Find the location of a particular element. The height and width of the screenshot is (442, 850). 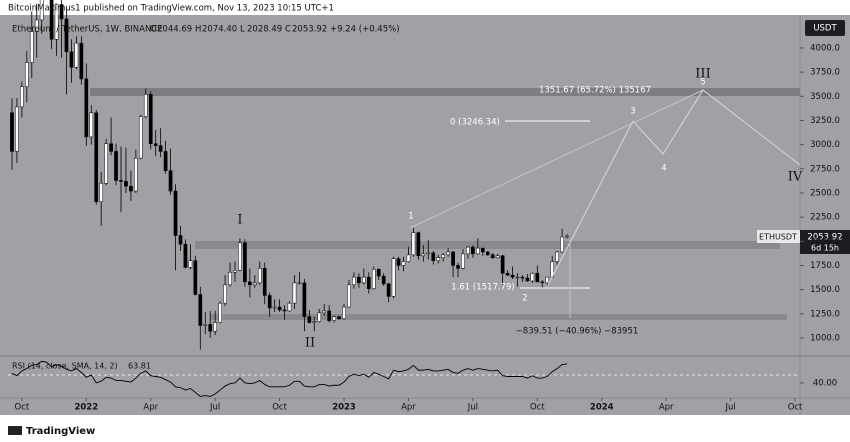

y-tick-label: 1000.0 is located at coordinates (825, 338).